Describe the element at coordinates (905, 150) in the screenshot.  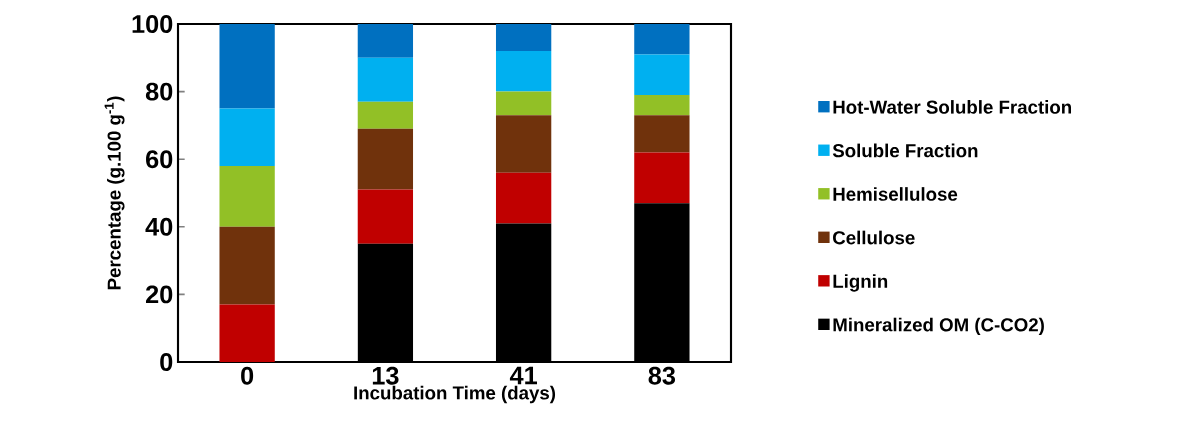
I see `legend-label: Soluble Fraction` at that location.